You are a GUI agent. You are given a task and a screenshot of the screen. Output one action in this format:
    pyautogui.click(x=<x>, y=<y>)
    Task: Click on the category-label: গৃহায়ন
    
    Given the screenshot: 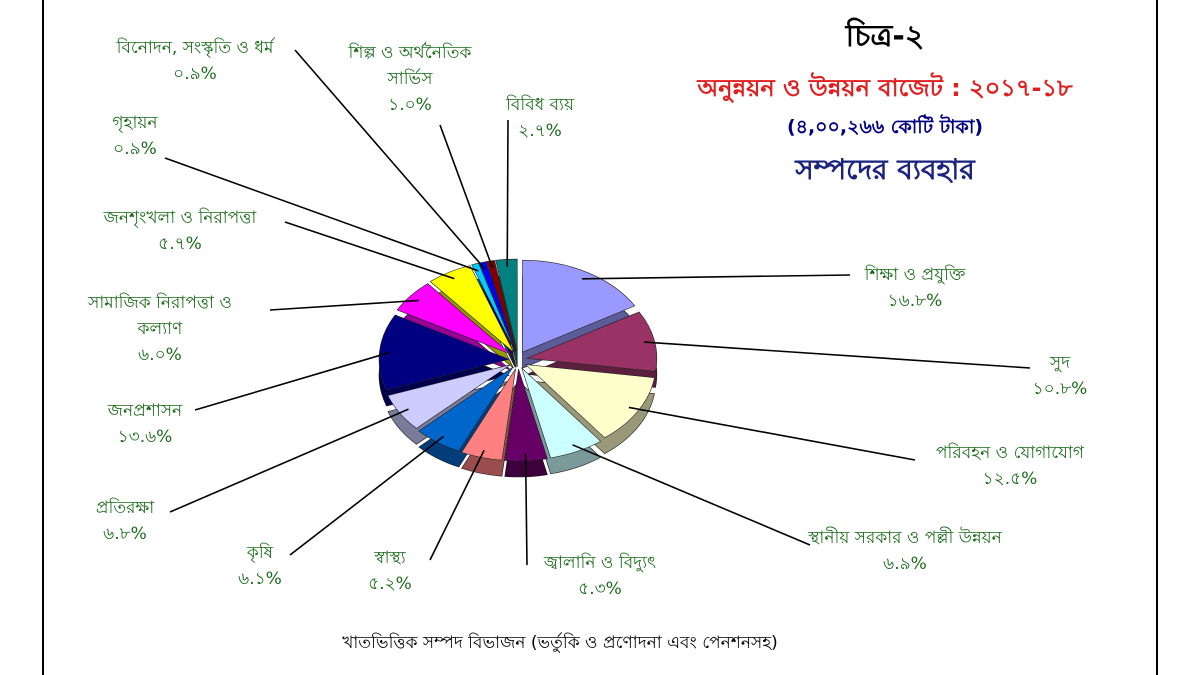 What is the action you would take?
    pyautogui.click(x=135, y=123)
    